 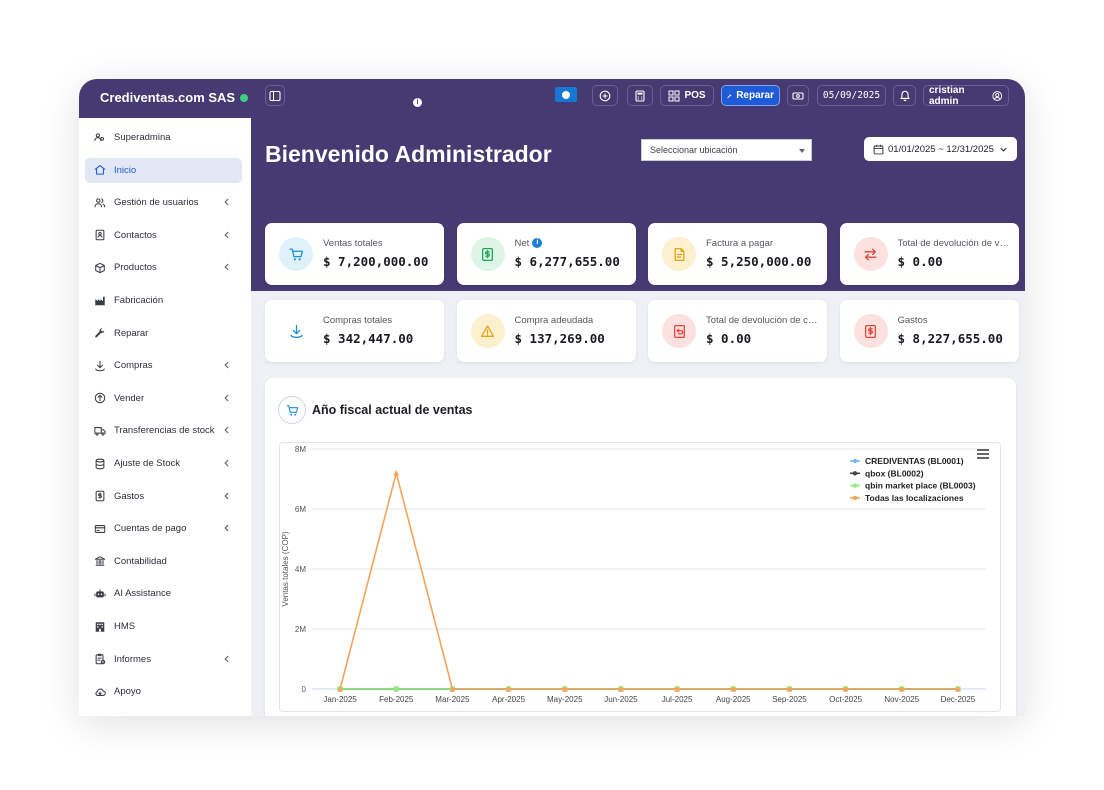 I want to click on stat-card: Gastos $ 8,227,655.00, so click(x=929, y=331).